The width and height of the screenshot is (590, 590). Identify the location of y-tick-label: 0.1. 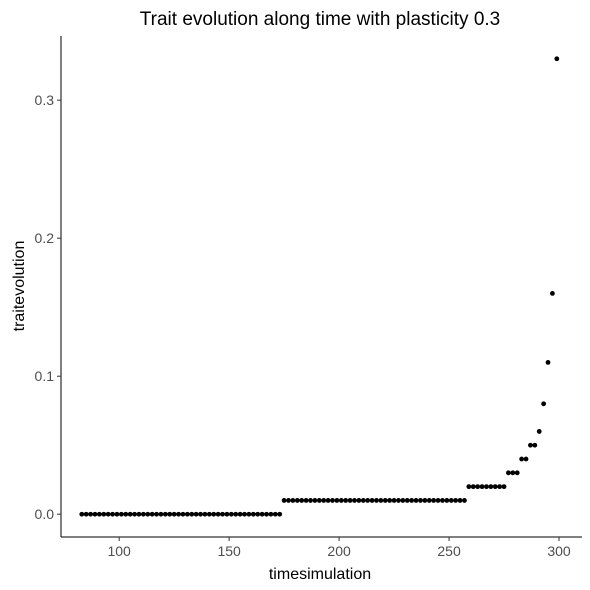
(45, 376).